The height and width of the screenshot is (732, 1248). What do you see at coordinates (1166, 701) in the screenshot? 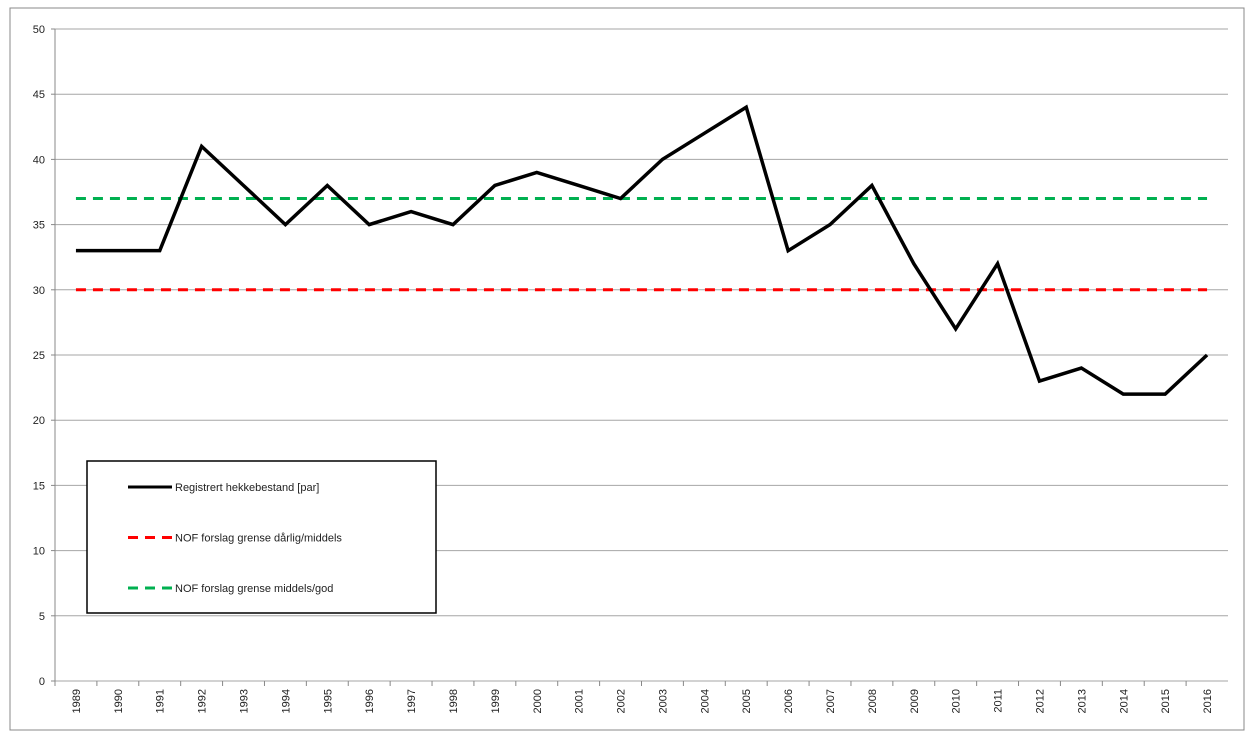
I see `x-tick-label: 2015` at bounding box center [1166, 701].